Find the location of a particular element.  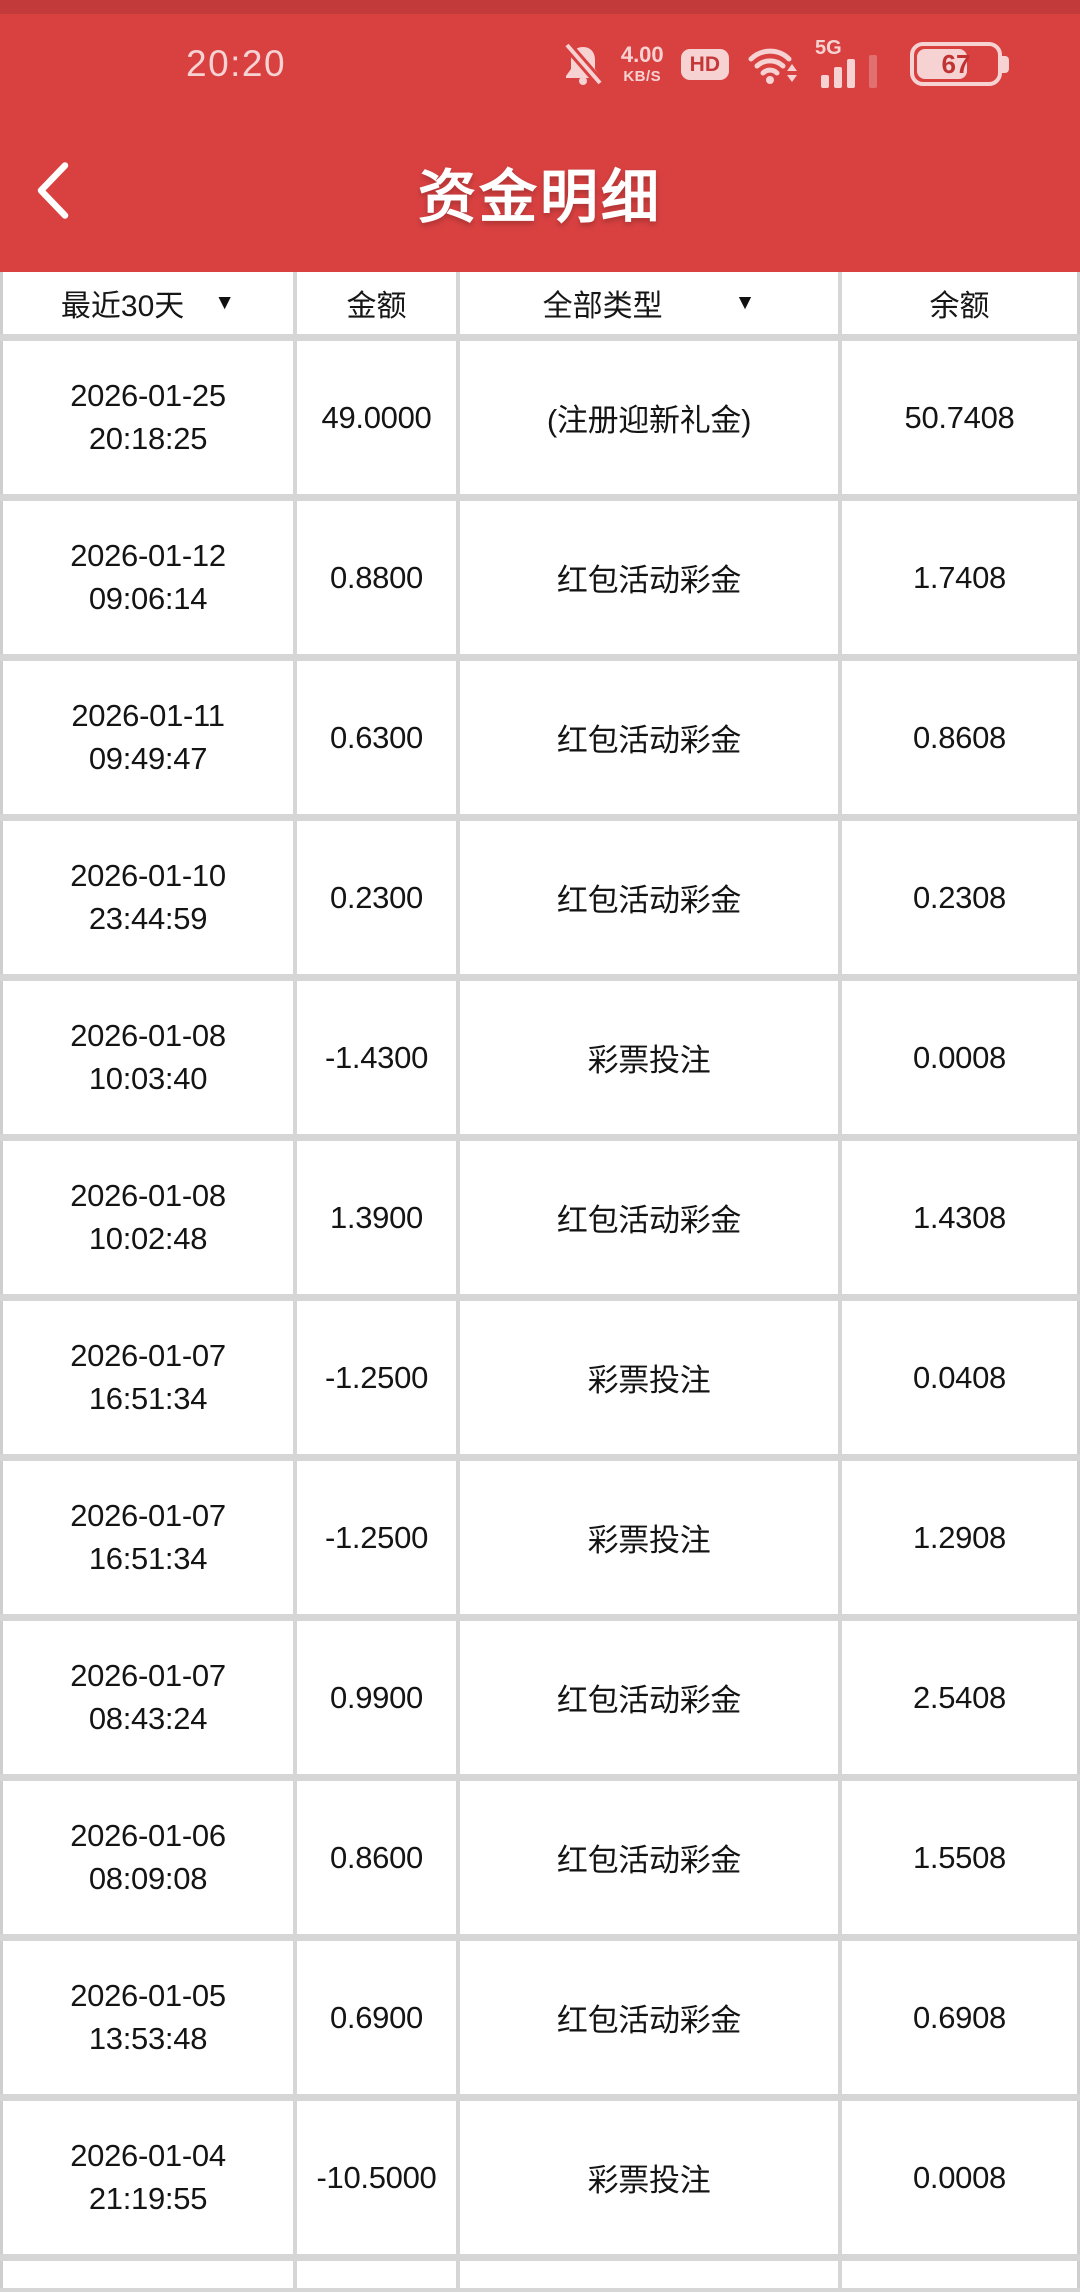

transaction-row: 2026-01-07 16:51:34 -1.2500 彩票投注 0.0408 is located at coordinates (540, 1377).